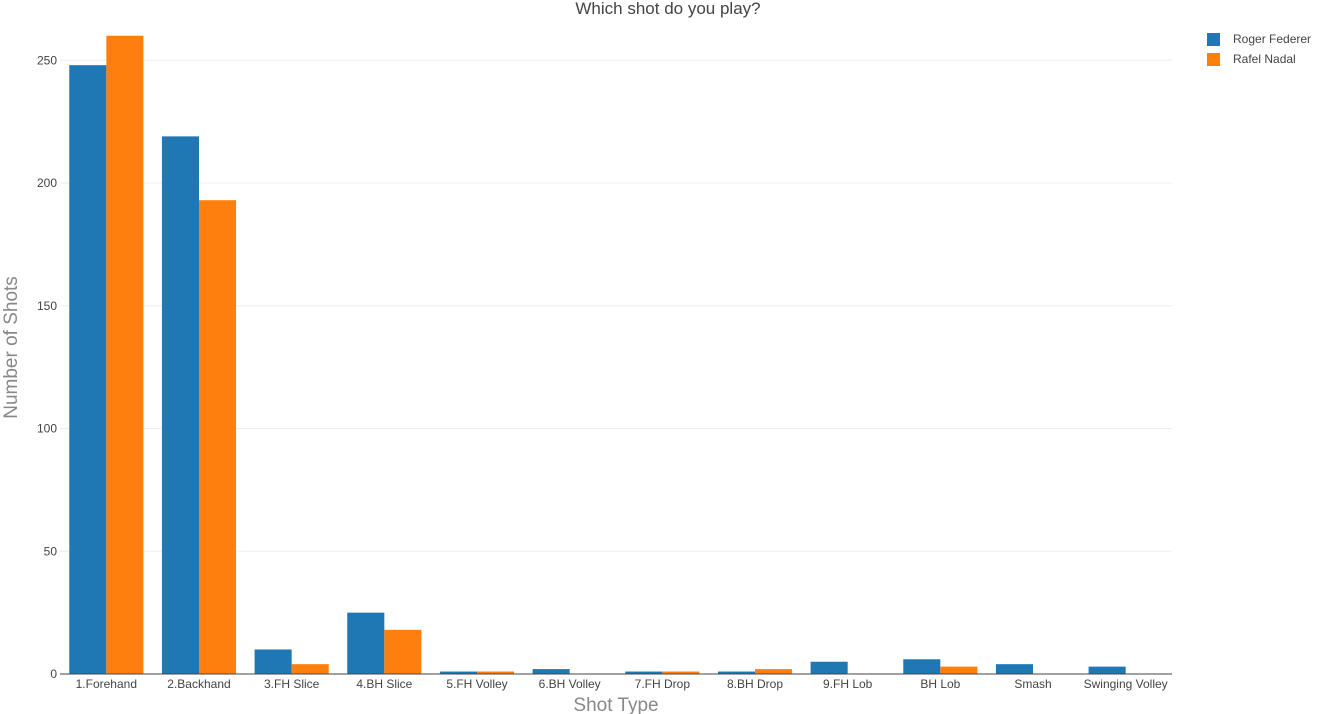 This screenshot has height=714, width=1336. What do you see at coordinates (1213, 39) in the screenshot?
I see `legend-swatch-roger-federer` at bounding box center [1213, 39].